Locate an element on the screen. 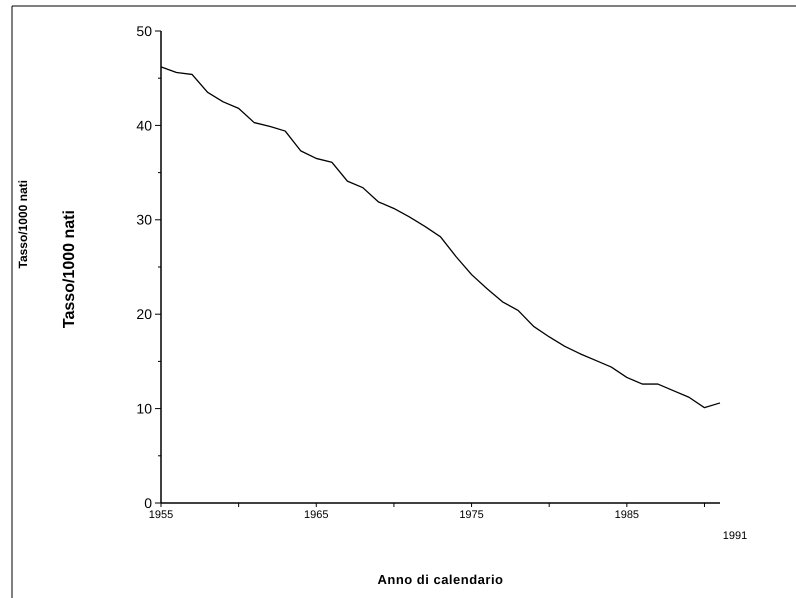 This screenshot has width=796, height=598. x-tick-label: 1985 is located at coordinates (627, 515).